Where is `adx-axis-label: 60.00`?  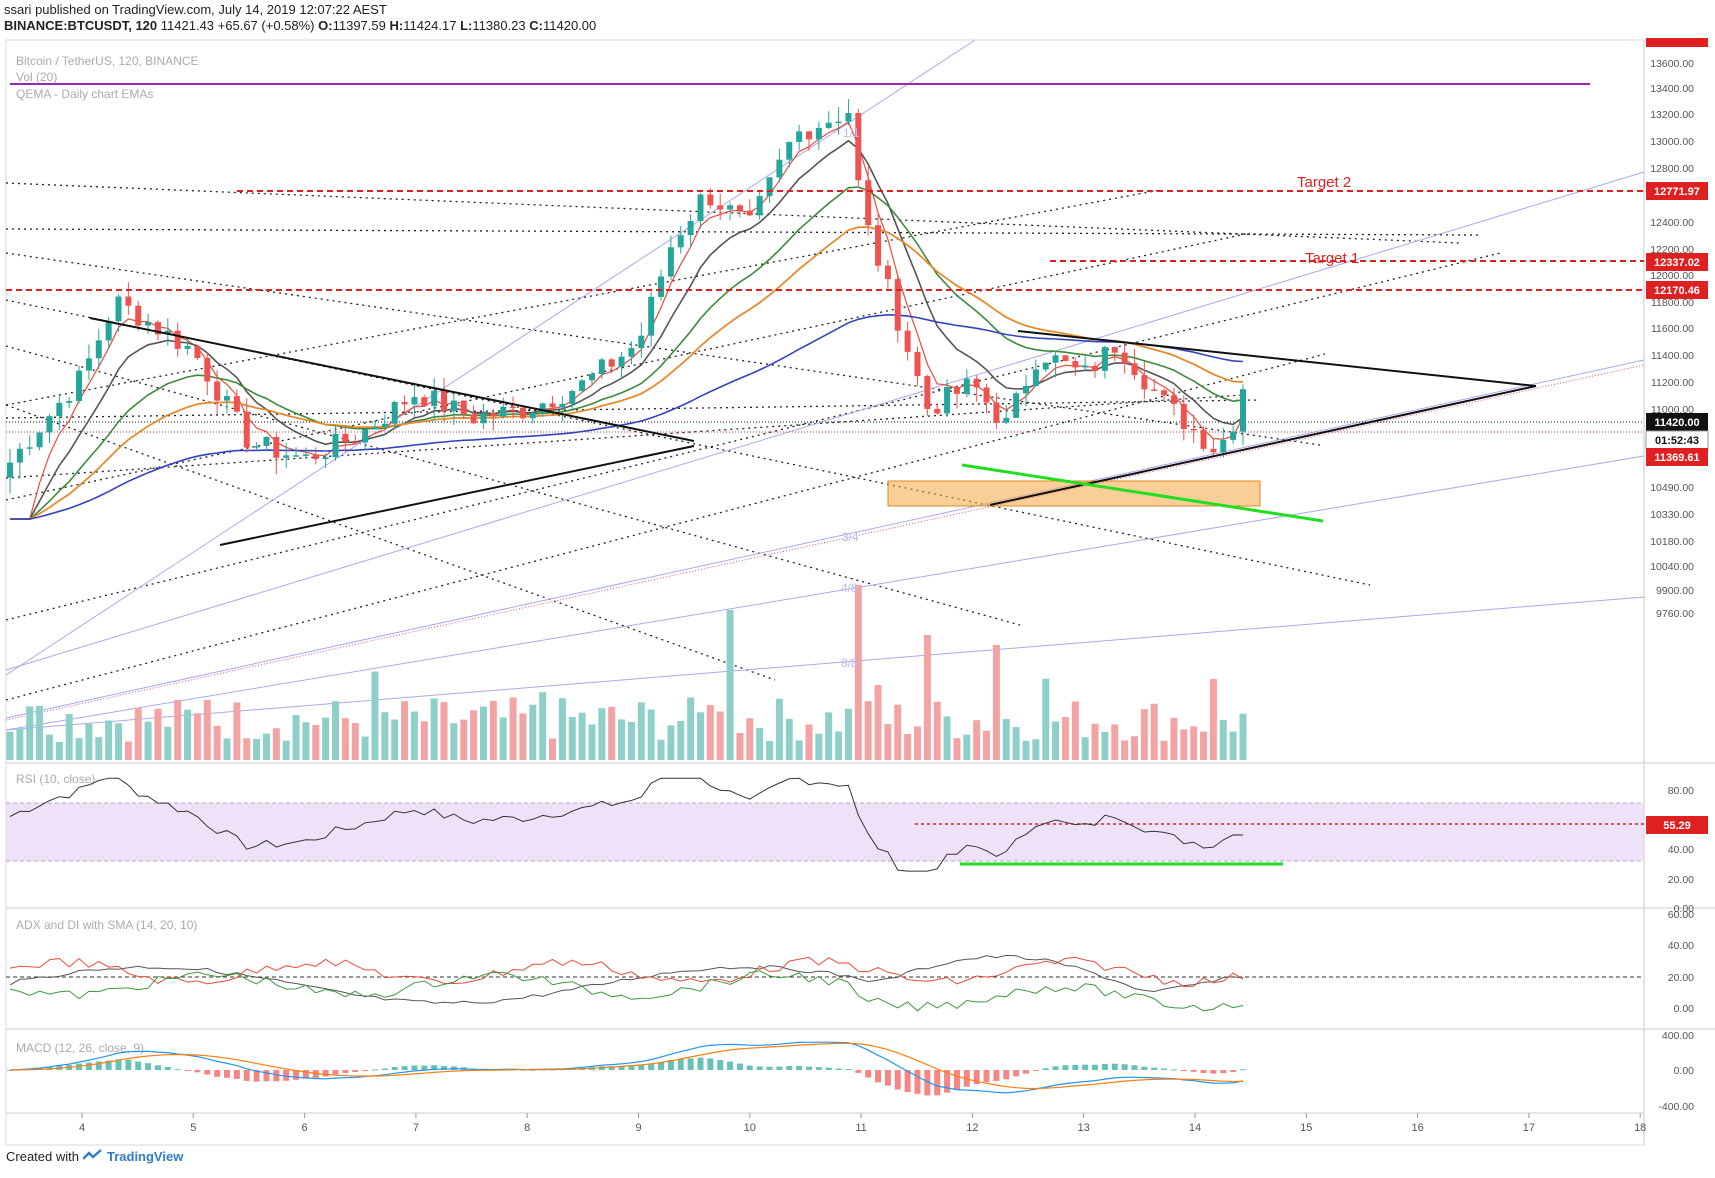
adx-axis-label: 60.00 is located at coordinates (1681, 915).